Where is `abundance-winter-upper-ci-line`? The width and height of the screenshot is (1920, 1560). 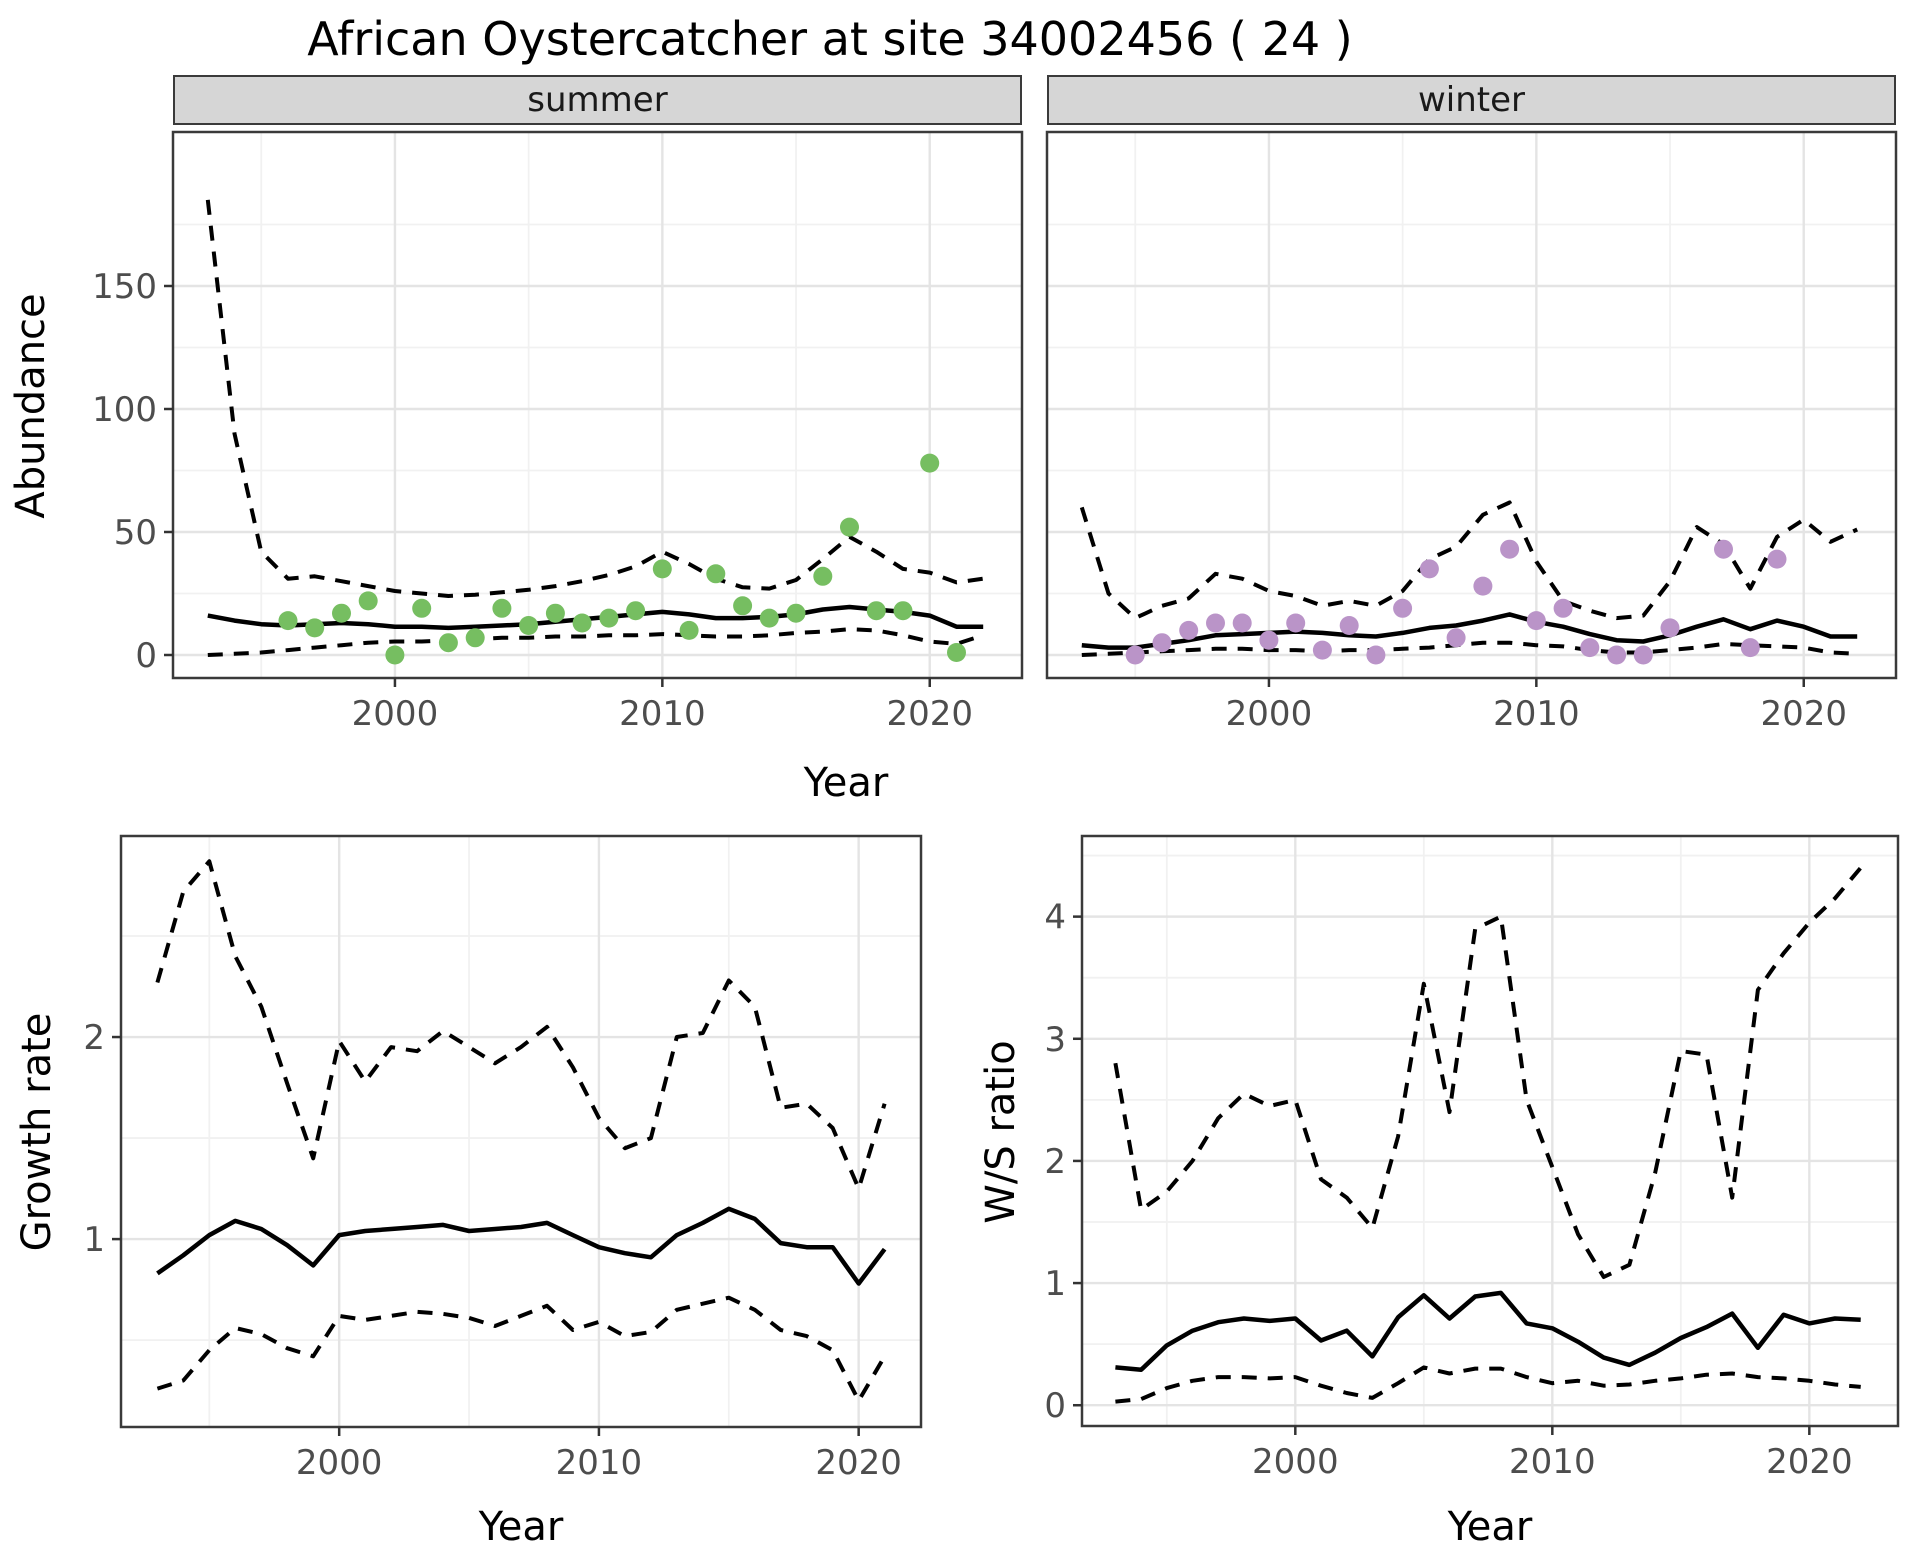 abundance-winter-upper-ci-line is located at coordinates (1469, 560).